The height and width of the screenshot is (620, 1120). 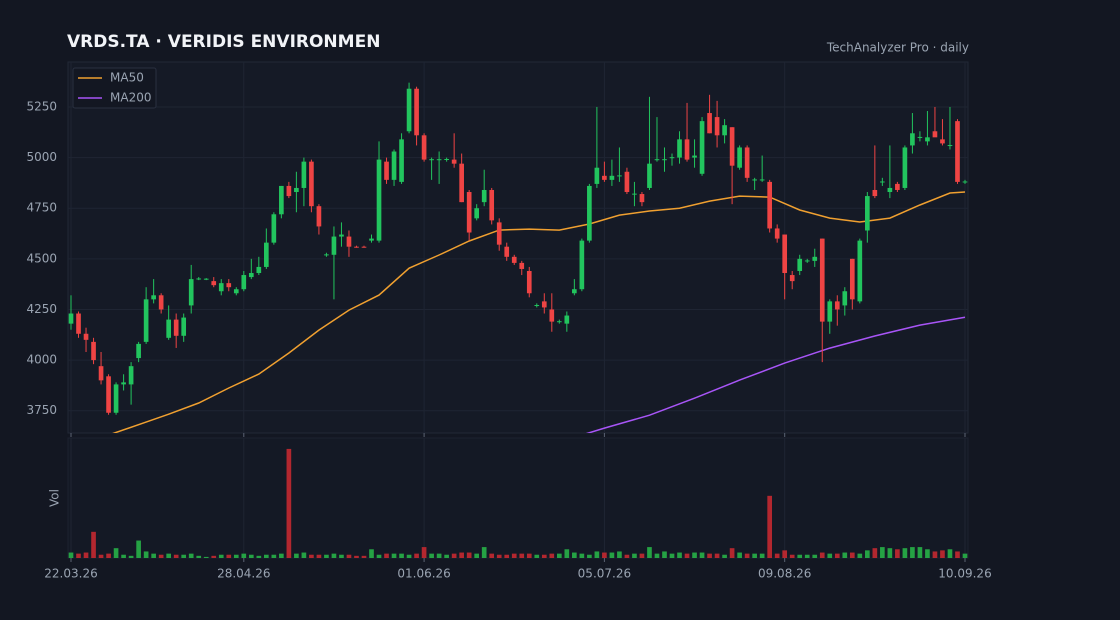 What do you see at coordinates (518, 503) in the screenshot?
I see `volume-bars` at bounding box center [518, 503].